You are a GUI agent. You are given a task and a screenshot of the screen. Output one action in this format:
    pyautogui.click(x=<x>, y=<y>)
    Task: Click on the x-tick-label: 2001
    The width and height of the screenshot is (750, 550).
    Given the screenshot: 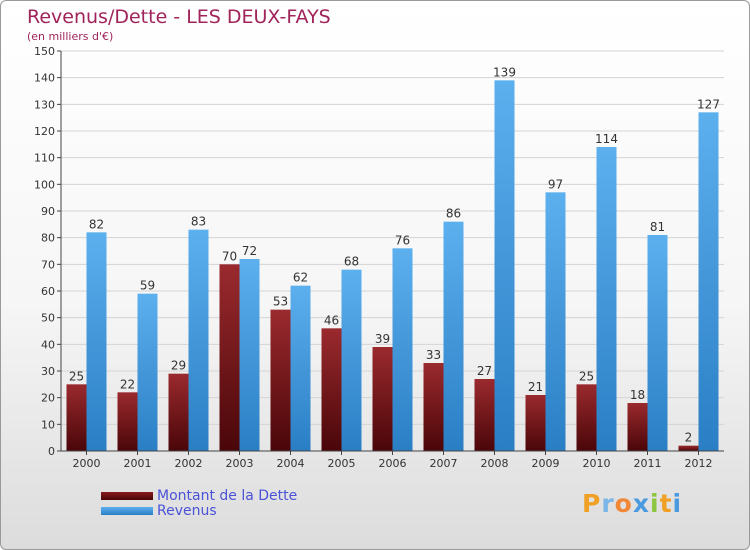 What is the action you would take?
    pyautogui.click(x=138, y=463)
    